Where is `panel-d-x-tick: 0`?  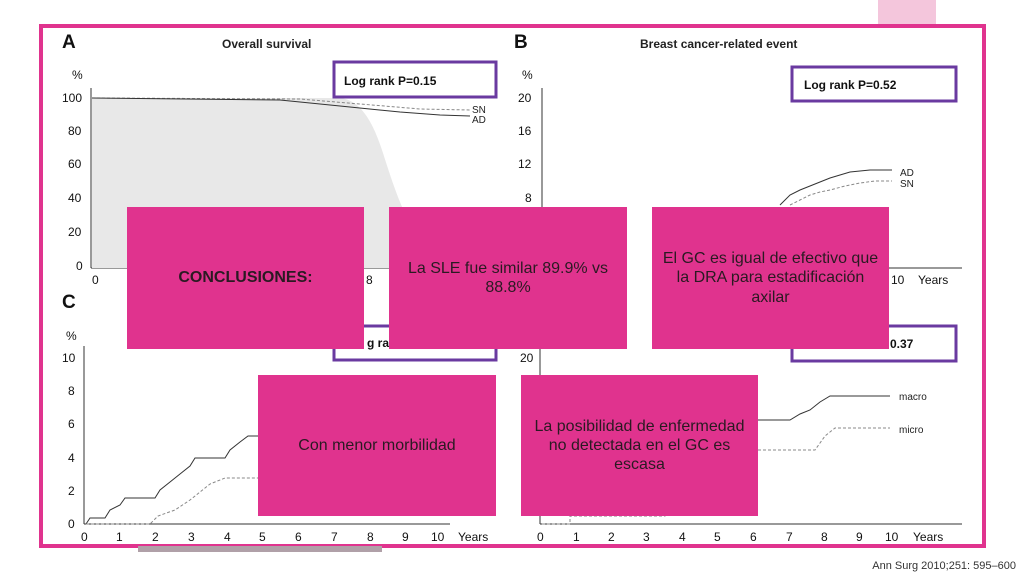 panel-d-x-tick: 0 is located at coordinates (540, 537).